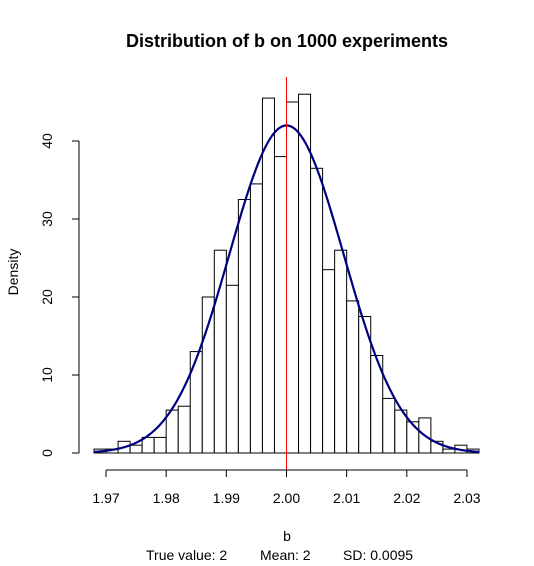 The width and height of the screenshot is (534, 566). What do you see at coordinates (287, 536) in the screenshot?
I see `x-axis-label: b` at bounding box center [287, 536].